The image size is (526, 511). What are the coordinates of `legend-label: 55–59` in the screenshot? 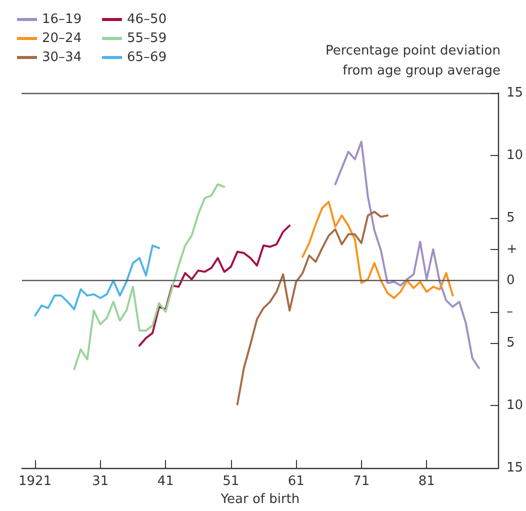 It's located at (147, 38).